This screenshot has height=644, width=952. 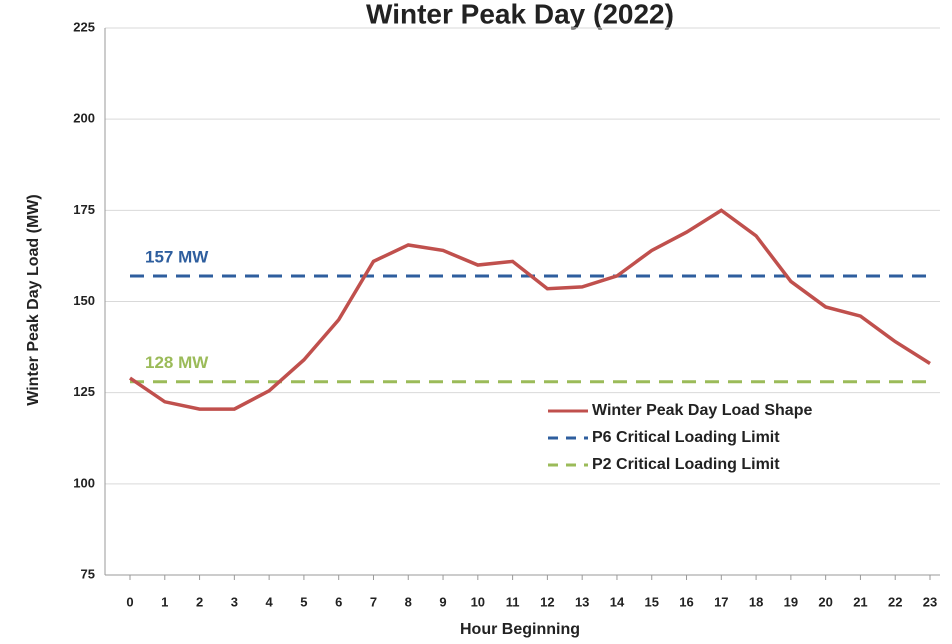 I want to click on x-tick-label: 18, so click(x=756, y=601).